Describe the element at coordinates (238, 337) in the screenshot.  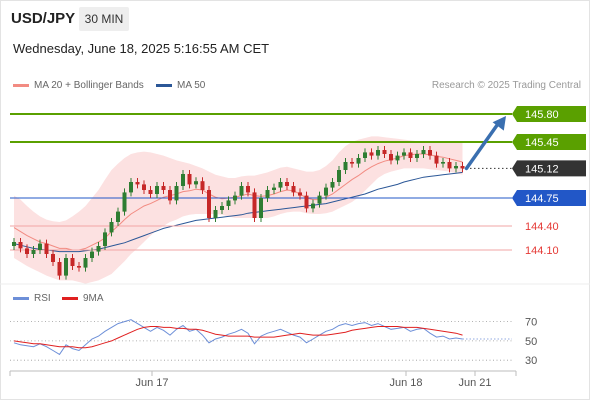
I see `rsi-line` at that location.